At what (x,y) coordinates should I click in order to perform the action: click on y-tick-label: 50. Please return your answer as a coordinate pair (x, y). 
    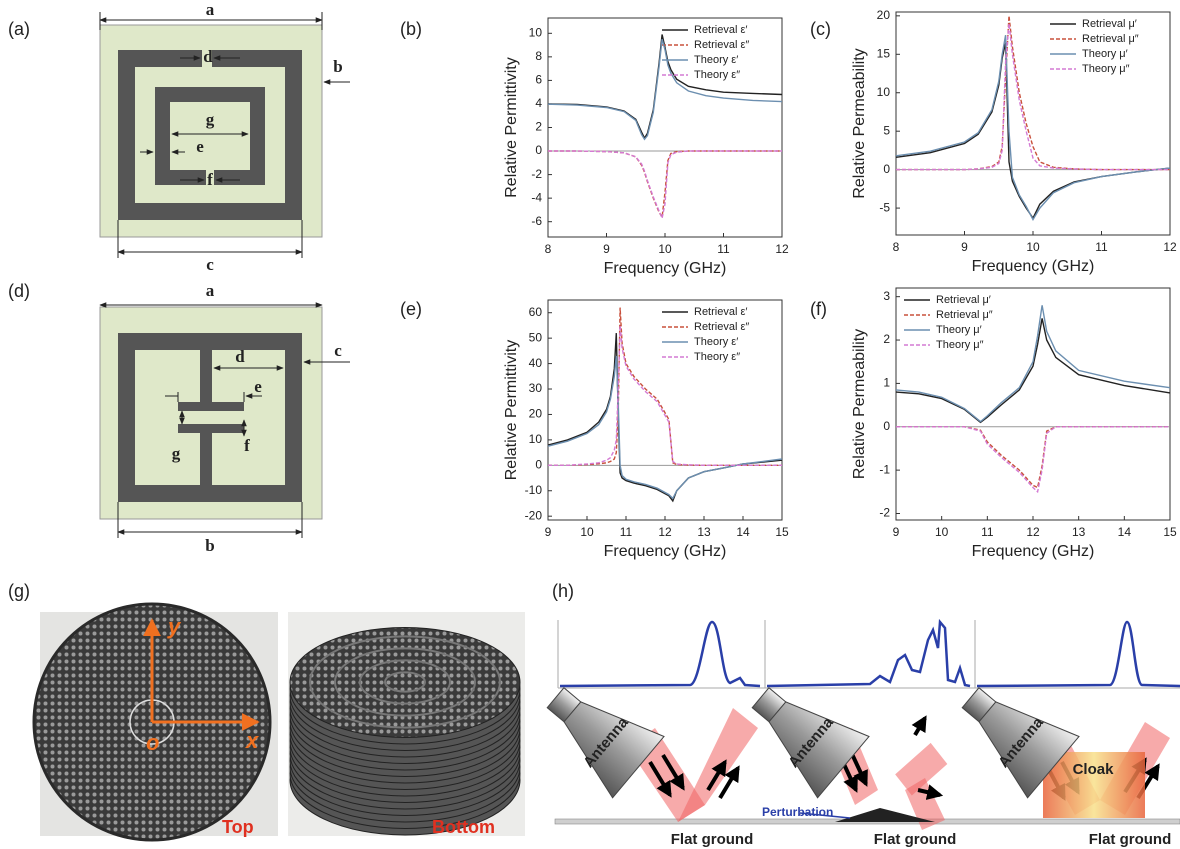
    Looking at the image, I should click on (536, 337).